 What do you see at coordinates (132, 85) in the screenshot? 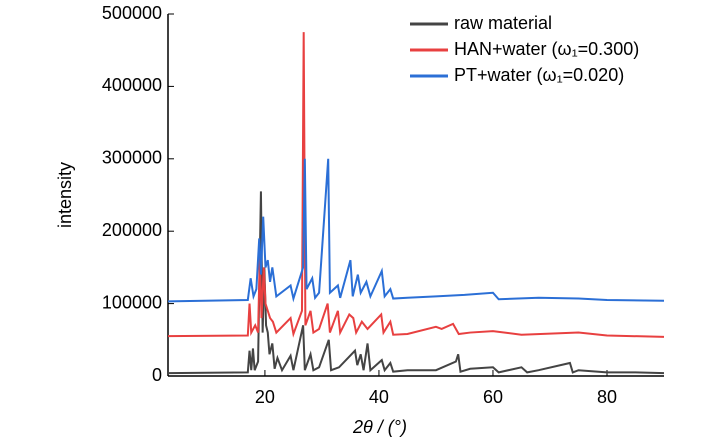
I see `y-tick-label: 400000` at bounding box center [132, 85].